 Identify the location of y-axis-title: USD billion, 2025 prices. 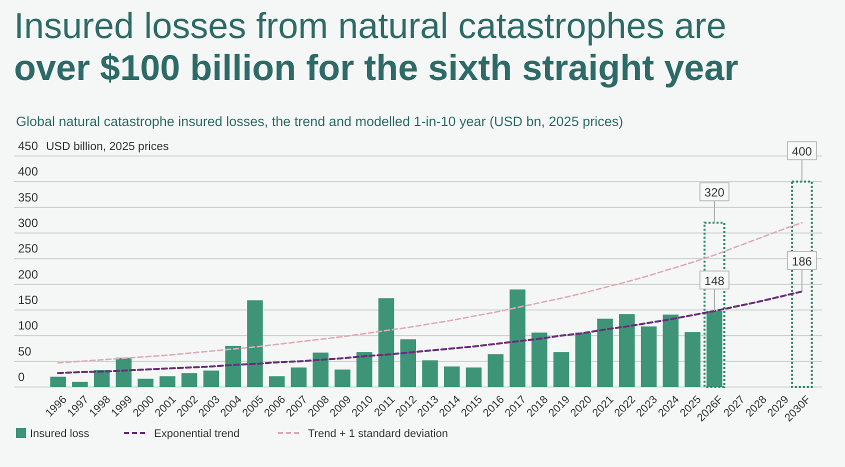
(107, 147).